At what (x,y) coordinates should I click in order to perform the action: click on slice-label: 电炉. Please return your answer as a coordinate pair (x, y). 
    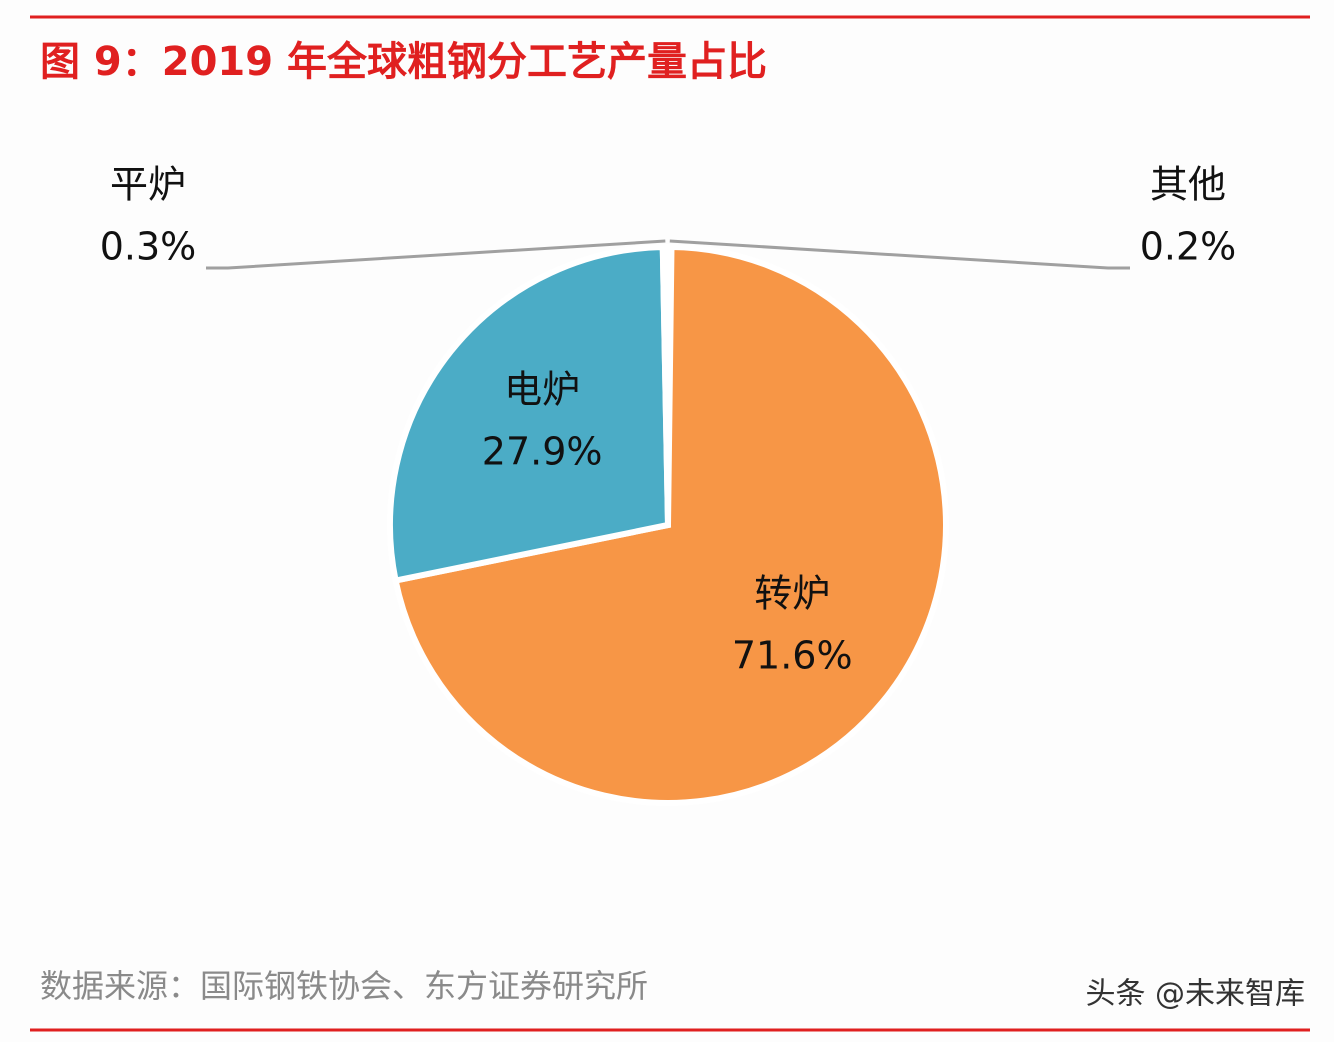
    Looking at the image, I should click on (542, 390).